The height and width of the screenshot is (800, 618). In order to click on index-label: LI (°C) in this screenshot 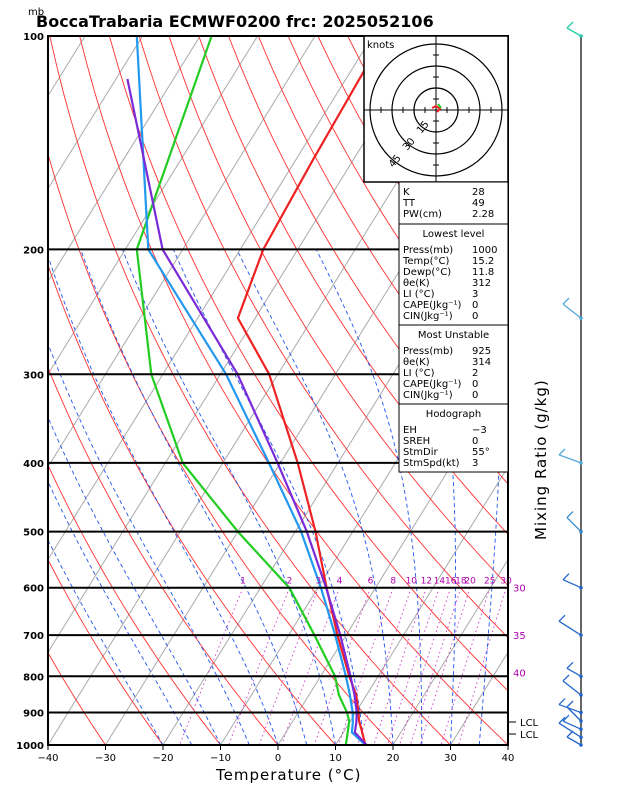, I will do `click(419, 294)`.